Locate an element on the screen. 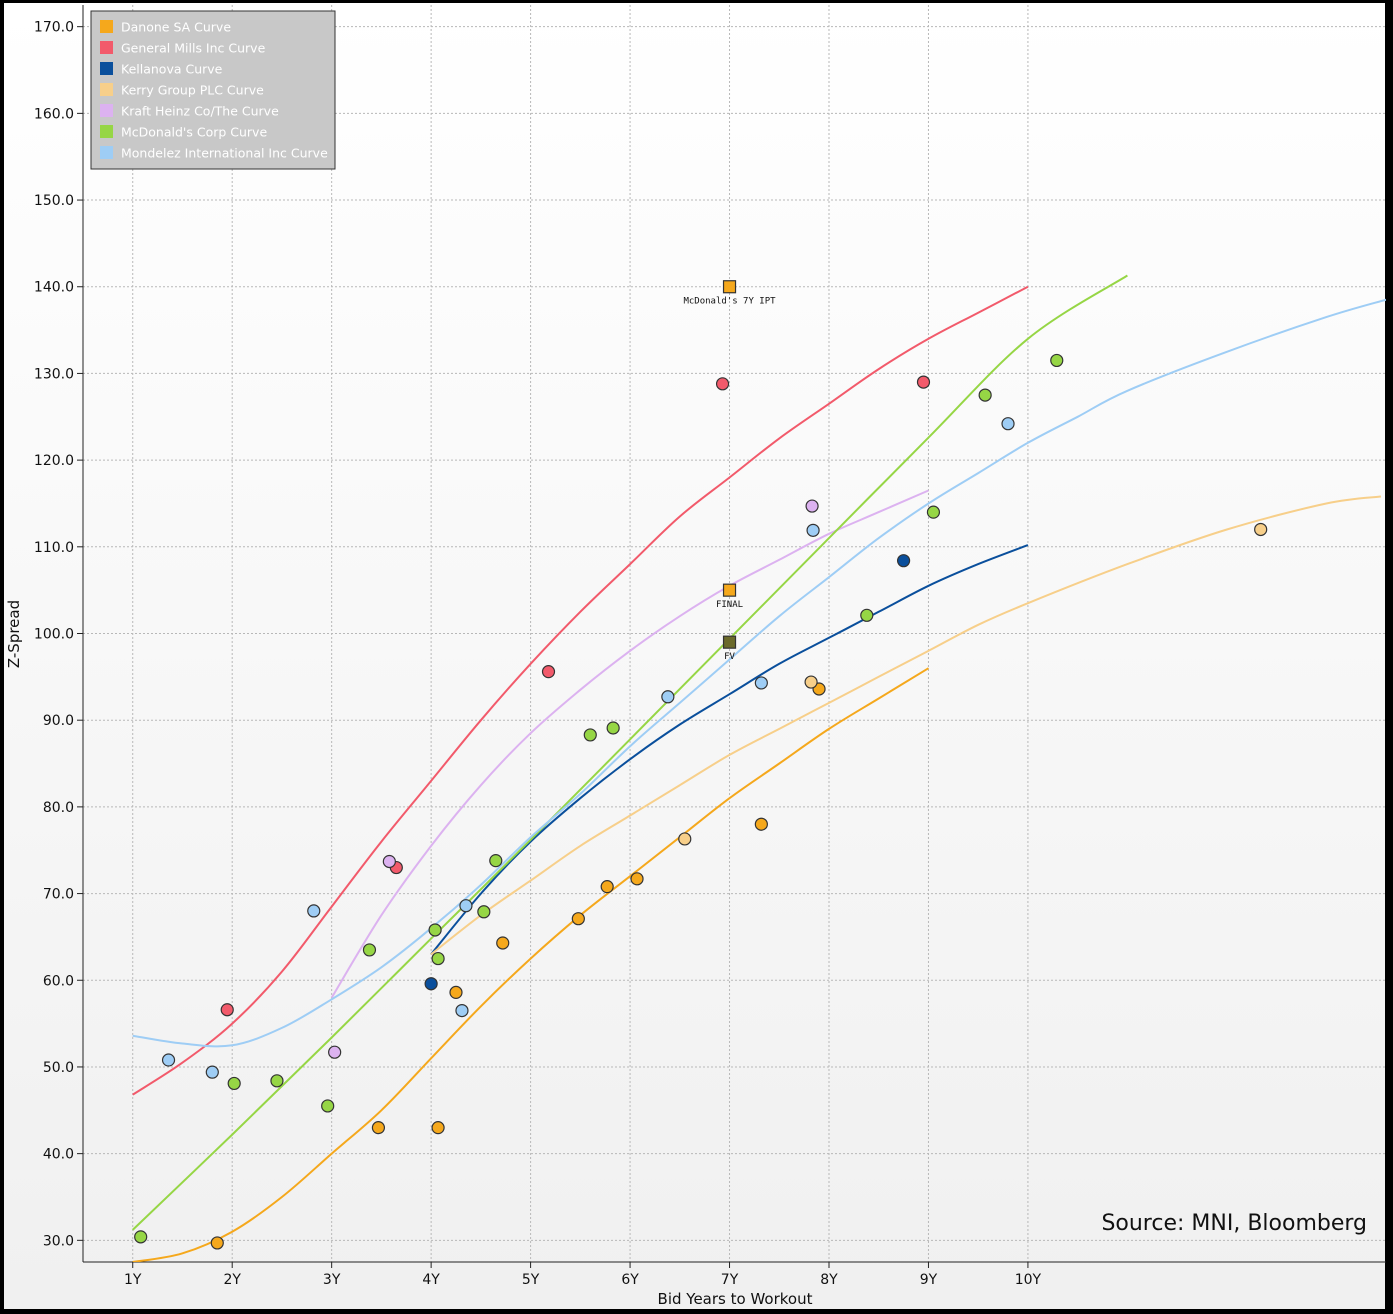  annotation-label: FINAL is located at coordinates (729, 605).